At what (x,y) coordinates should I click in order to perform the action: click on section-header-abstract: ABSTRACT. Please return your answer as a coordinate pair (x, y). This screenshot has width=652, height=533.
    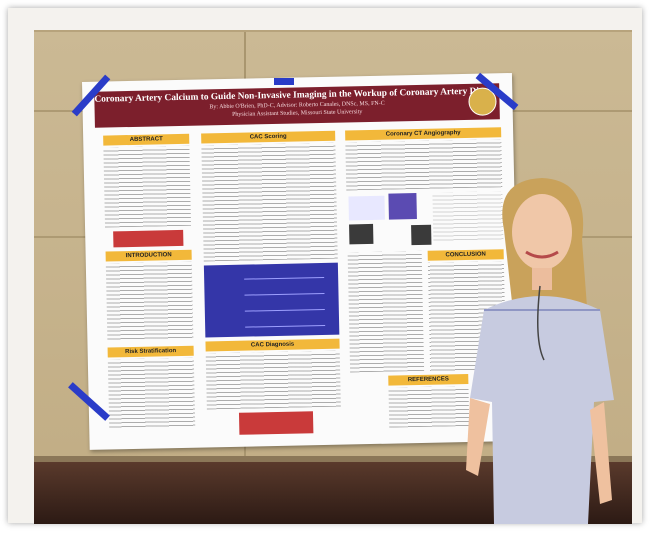
    Looking at the image, I should click on (146, 139).